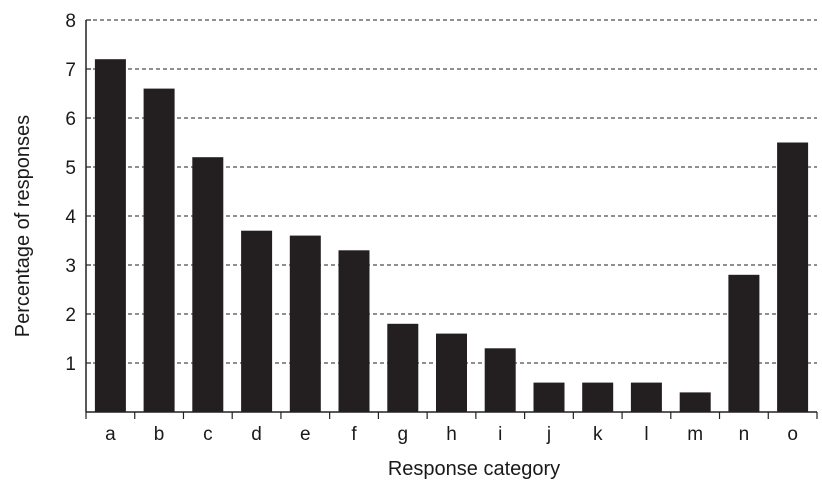 The width and height of the screenshot is (822, 488). I want to click on bar-b, so click(159, 250).